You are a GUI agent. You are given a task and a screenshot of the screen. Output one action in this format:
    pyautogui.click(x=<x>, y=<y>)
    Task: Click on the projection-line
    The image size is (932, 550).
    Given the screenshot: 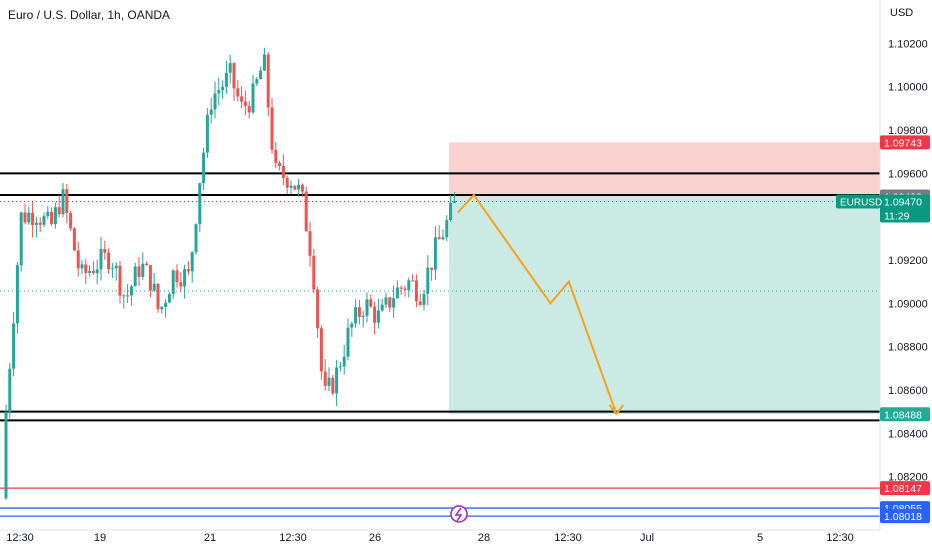 What is the action you would take?
    pyautogui.click(x=537, y=304)
    